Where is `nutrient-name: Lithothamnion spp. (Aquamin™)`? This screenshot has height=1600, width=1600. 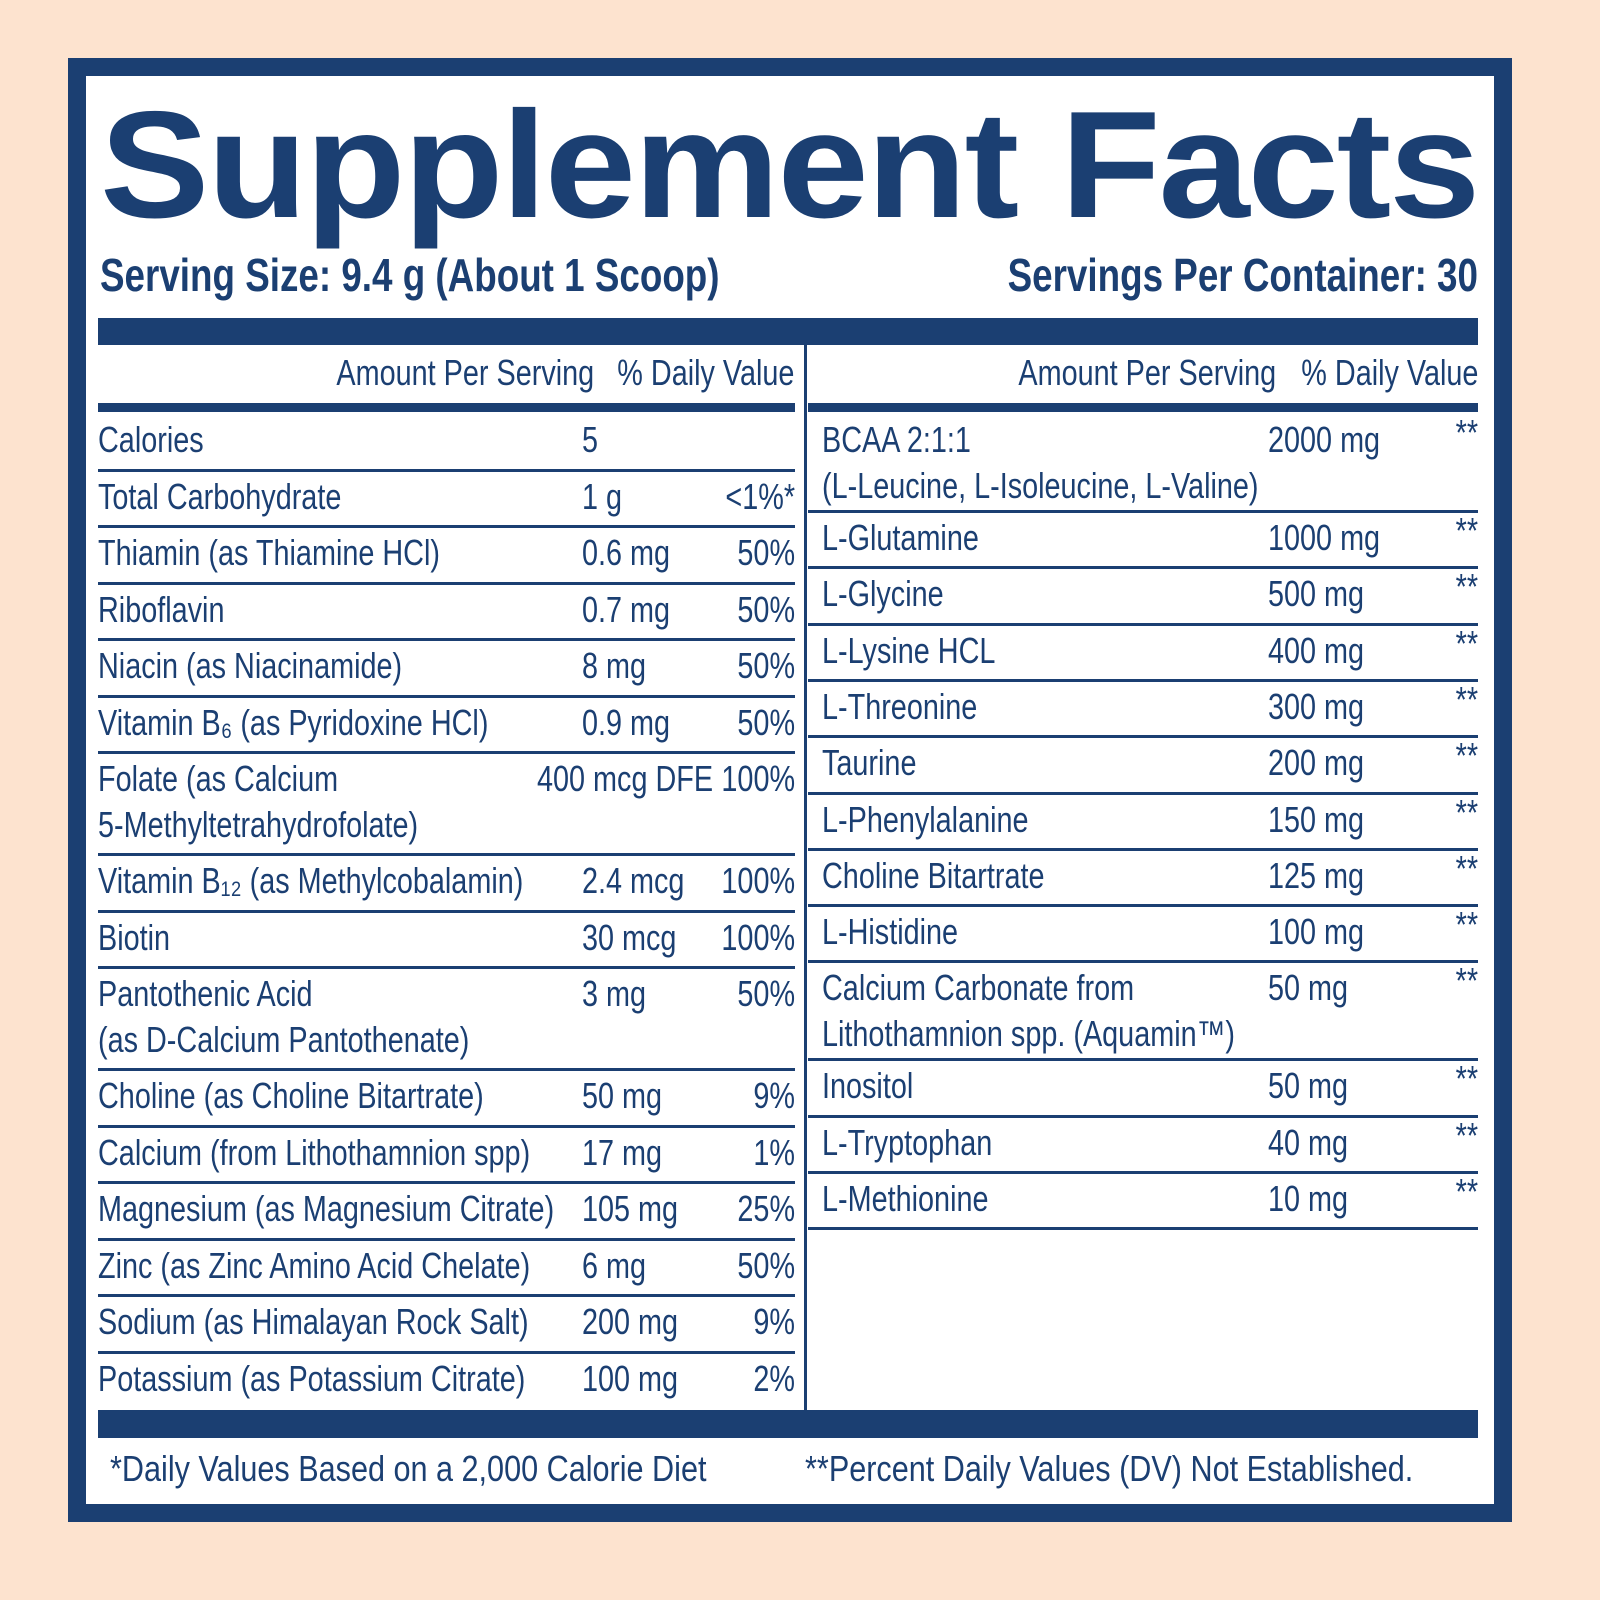 nutrient-name: Lithothamnion spp. (Aquamin™) is located at coordinates (1029, 1034).